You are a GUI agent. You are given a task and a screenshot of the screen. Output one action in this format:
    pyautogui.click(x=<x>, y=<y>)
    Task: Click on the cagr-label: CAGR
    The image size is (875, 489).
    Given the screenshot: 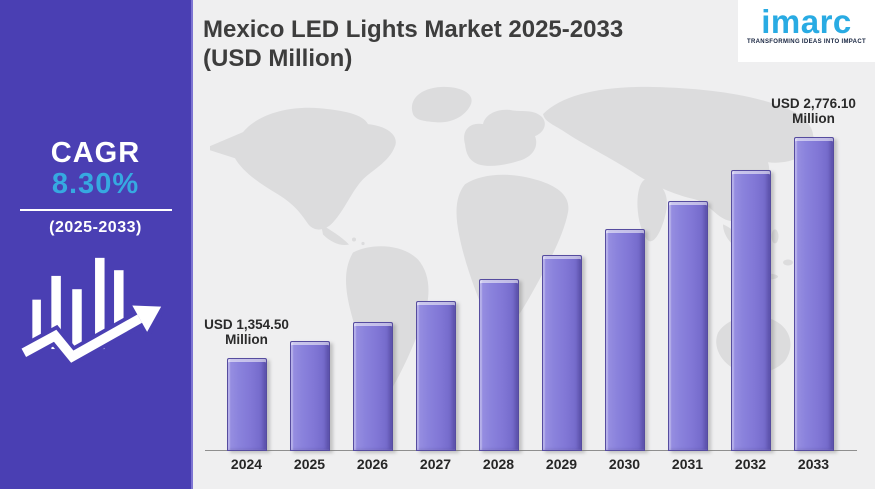 What is the action you would take?
    pyautogui.click(x=95, y=153)
    